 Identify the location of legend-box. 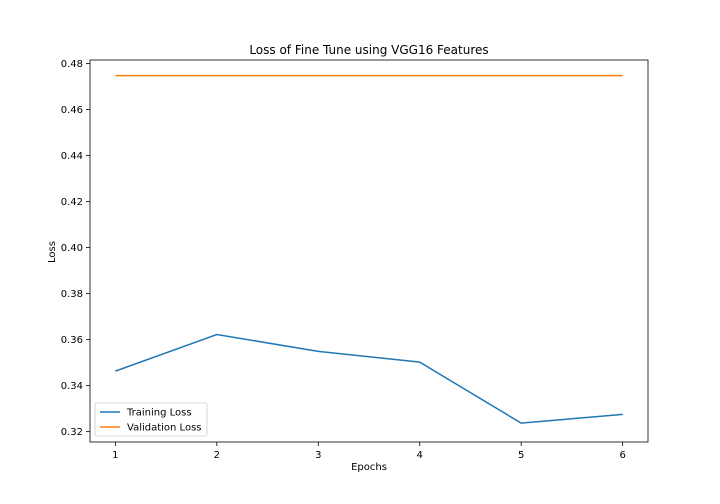
(151, 419).